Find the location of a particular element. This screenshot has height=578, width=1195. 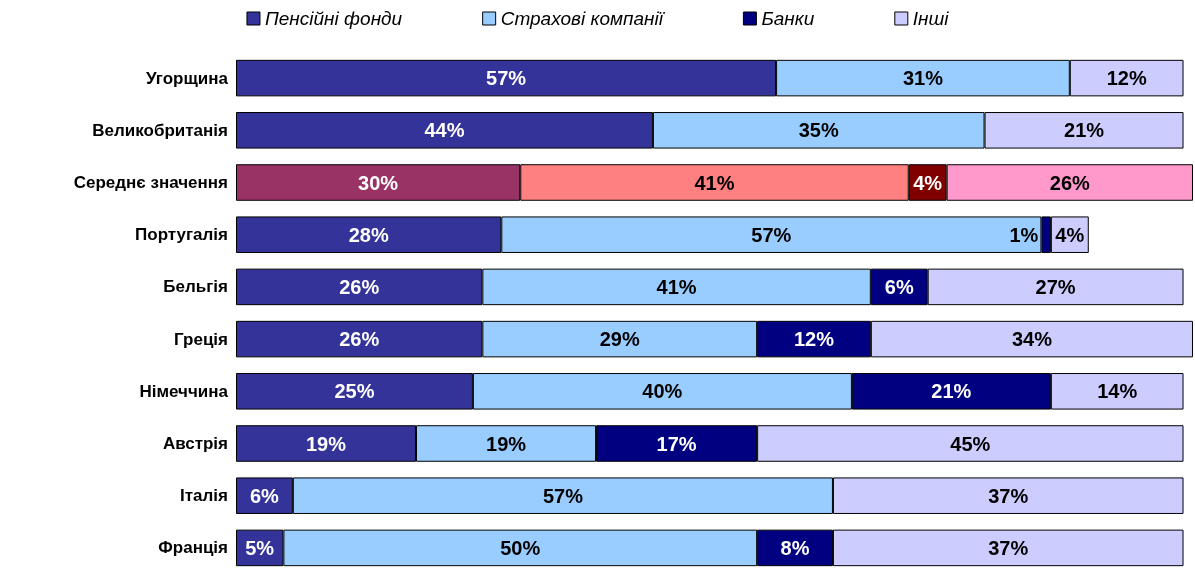

data-label: 1% is located at coordinates (1024, 234).